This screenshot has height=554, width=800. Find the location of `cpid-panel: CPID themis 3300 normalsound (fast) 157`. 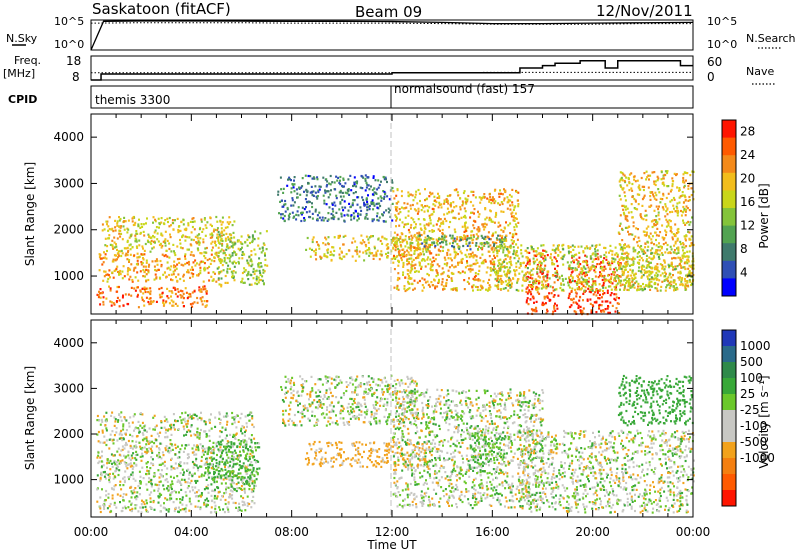

cpid-panel: CPID themis 3300 normalsound (fast) 157 is located at coordinates (351, 95).